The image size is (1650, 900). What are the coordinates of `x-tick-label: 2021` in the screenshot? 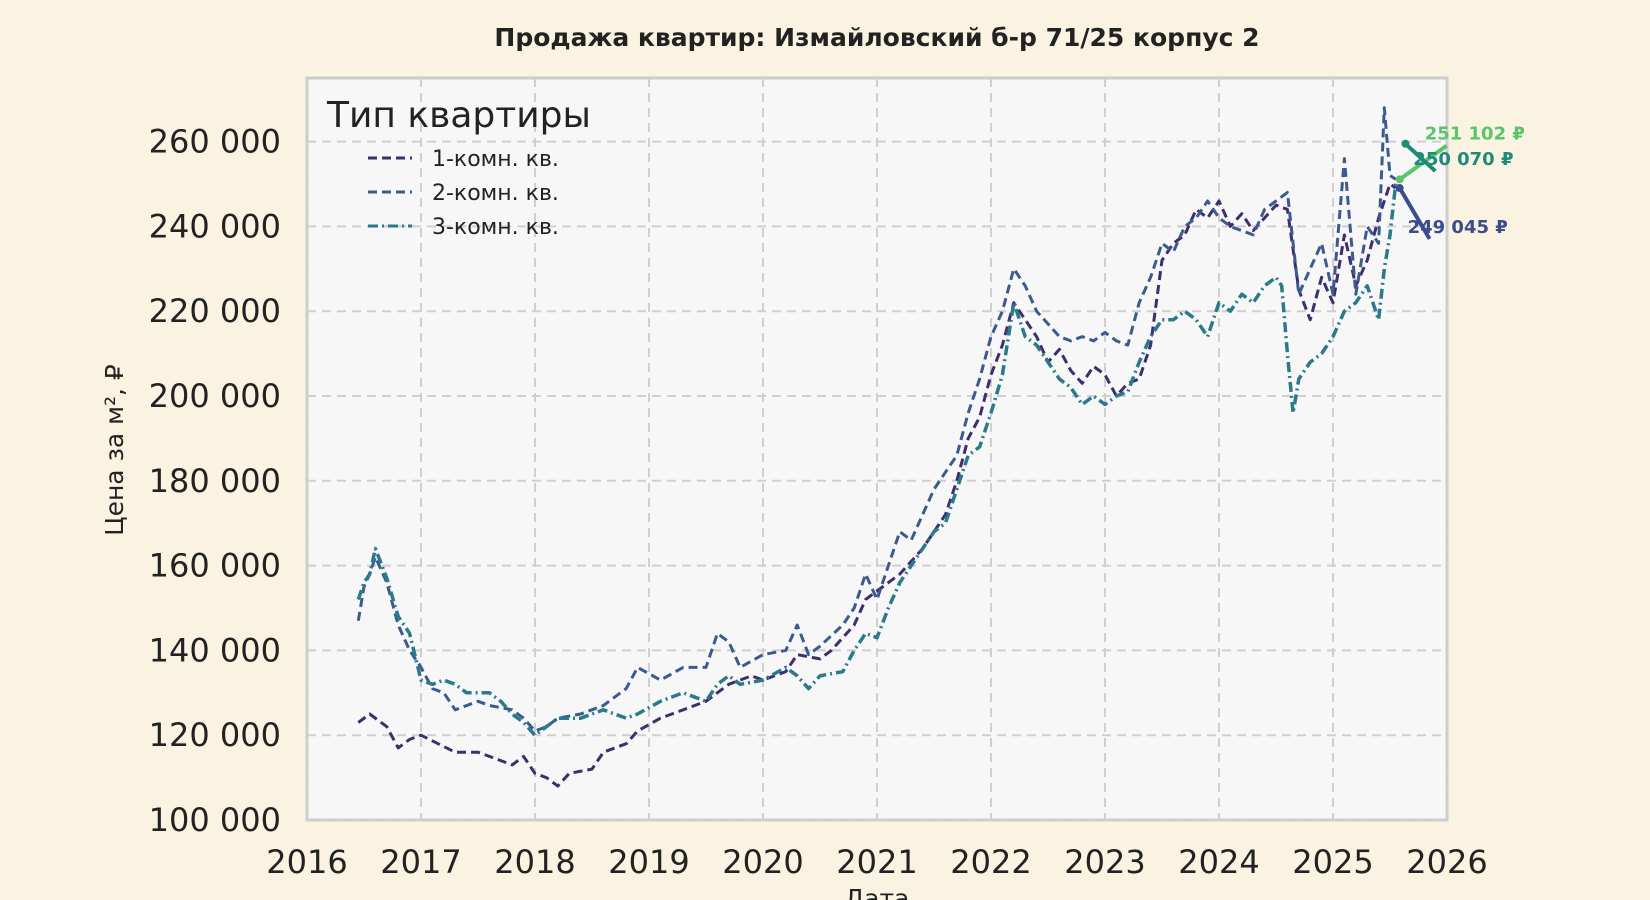 It's located at (876, 862).